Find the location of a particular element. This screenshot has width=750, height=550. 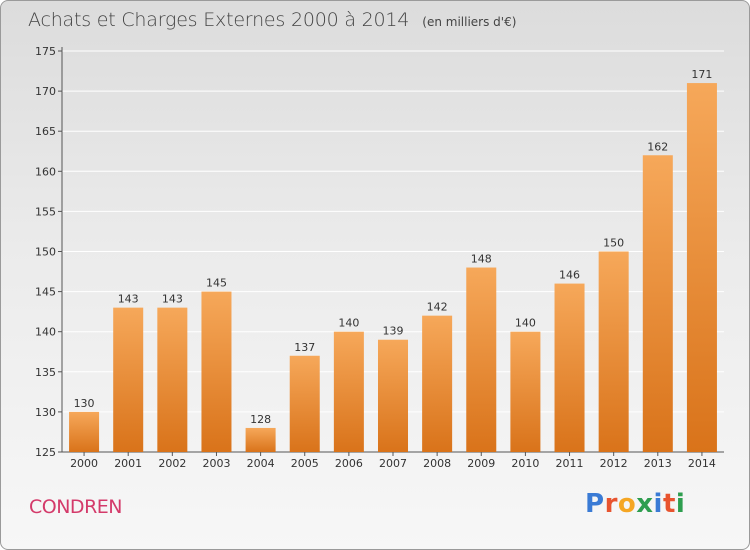

x-tick-label-2012: 2012 is located at coordinates (614, 463).